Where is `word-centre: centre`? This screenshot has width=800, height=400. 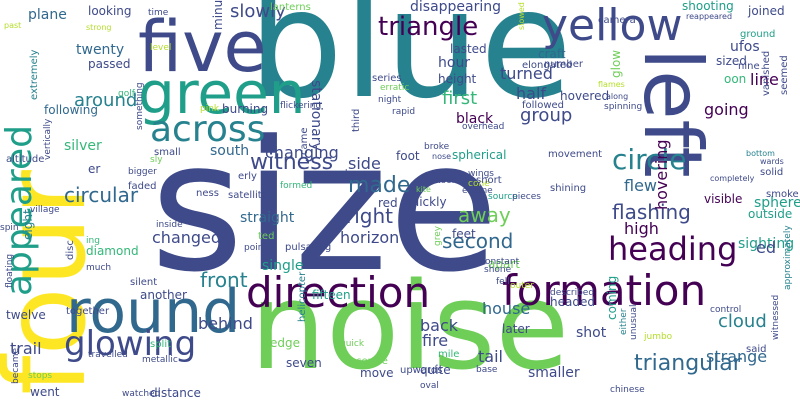 word-centre: centre is located at coordinates (372, 361).